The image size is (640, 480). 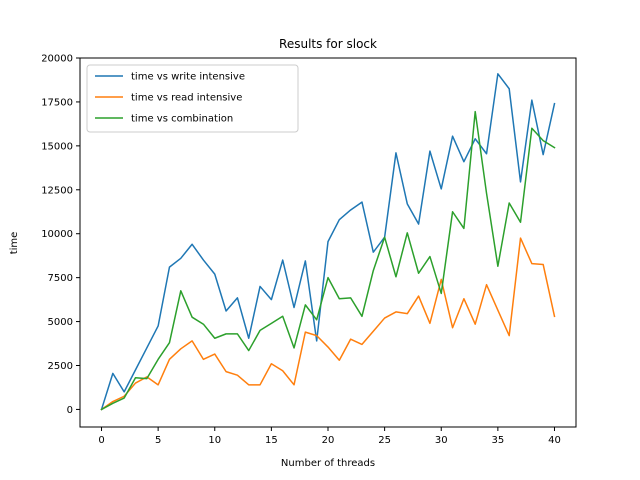 I want to click on legend-box, so click(x=192, y=98).